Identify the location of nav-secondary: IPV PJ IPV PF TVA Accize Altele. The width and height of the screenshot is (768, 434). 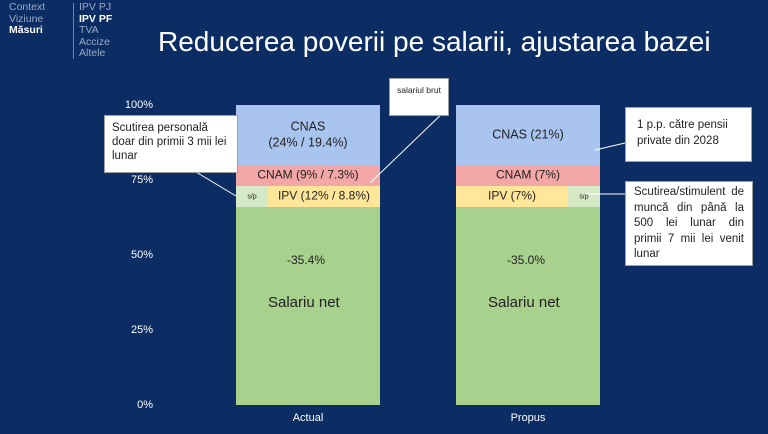
(96, 30).